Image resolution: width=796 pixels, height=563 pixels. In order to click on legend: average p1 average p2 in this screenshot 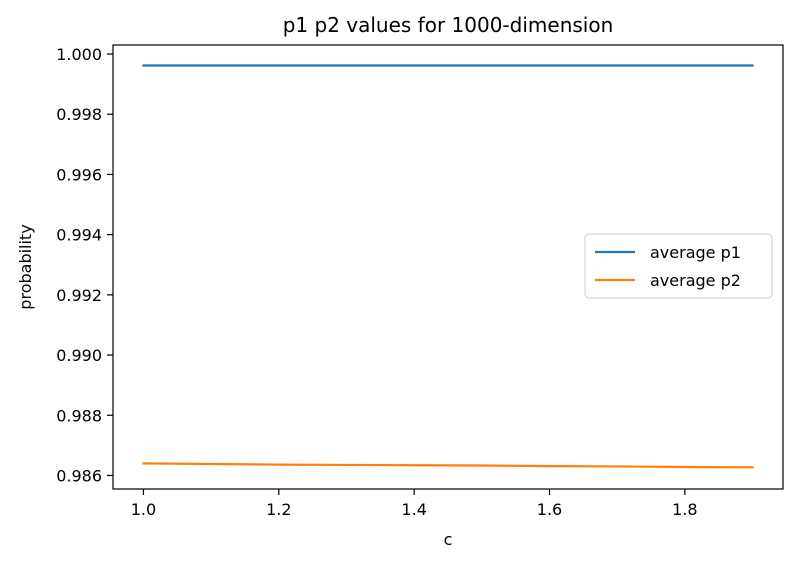, I will do `click(678, 266)`.